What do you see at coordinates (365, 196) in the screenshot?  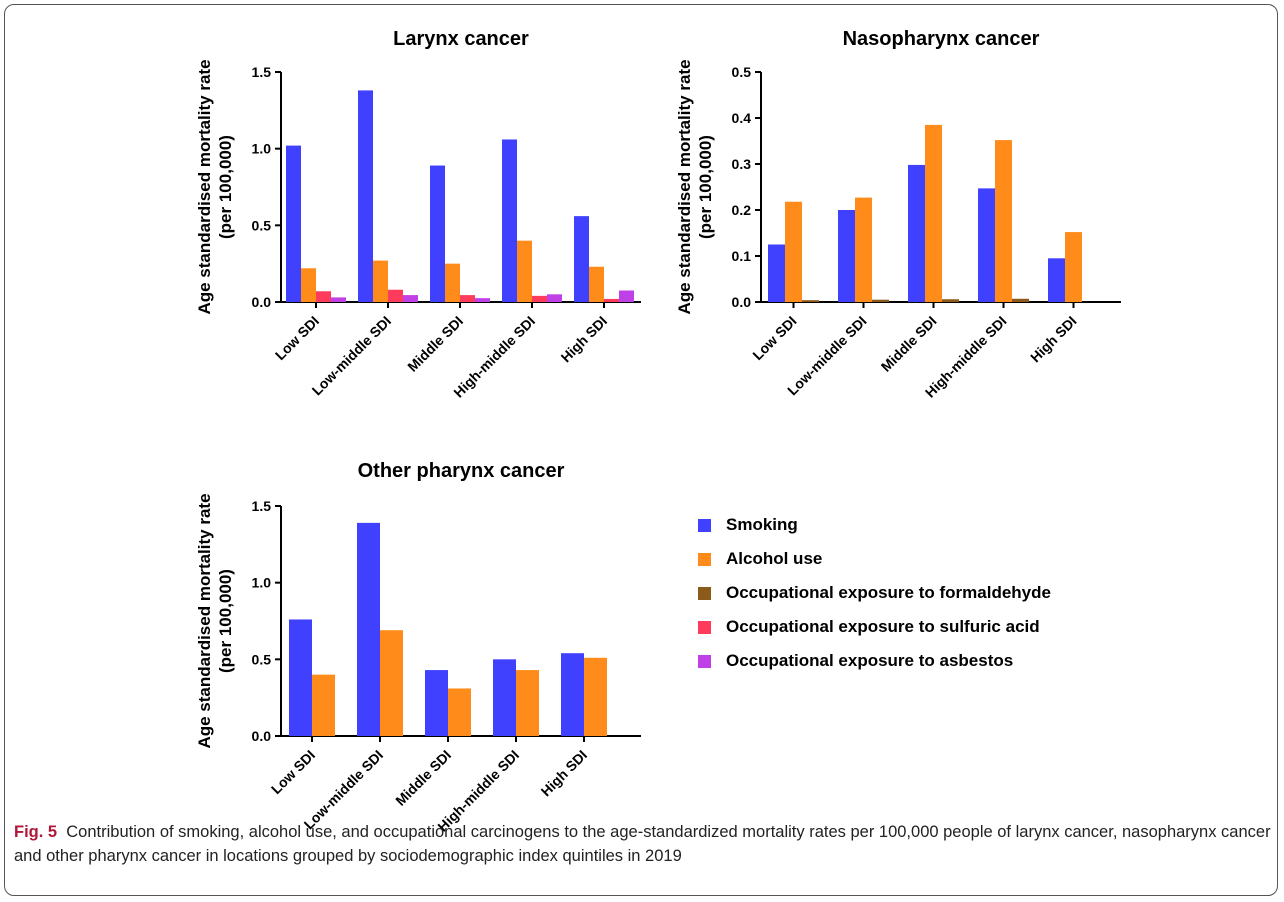 I see `larynx-cancer-bar-smoking-low-middle-sdi` at bounding box center [365, 196].